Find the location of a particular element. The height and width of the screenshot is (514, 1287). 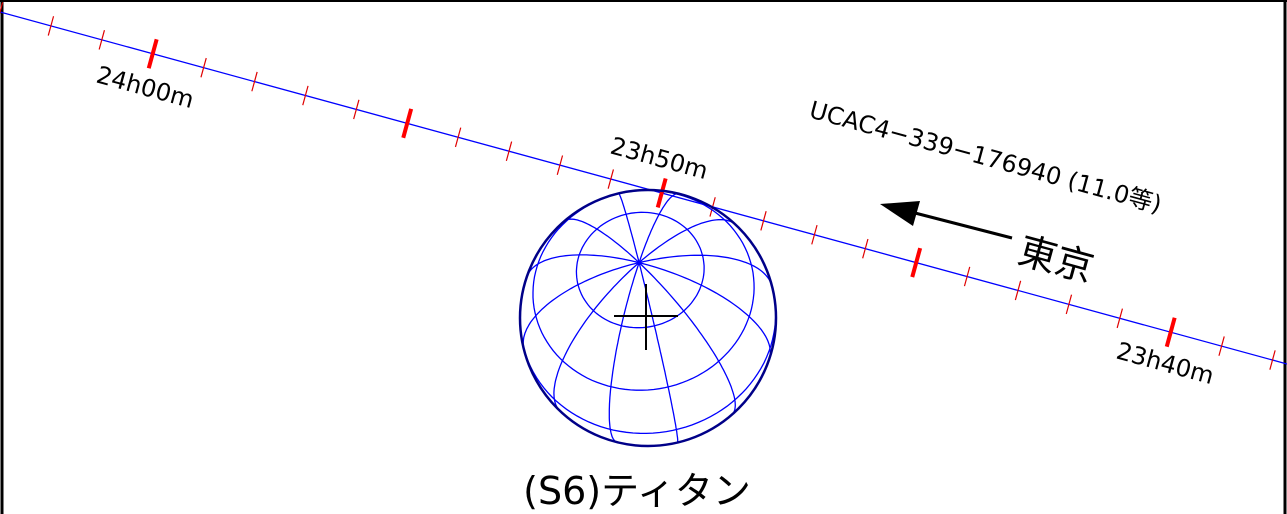

planet-globe-icon is located at coordinates (648, 318).